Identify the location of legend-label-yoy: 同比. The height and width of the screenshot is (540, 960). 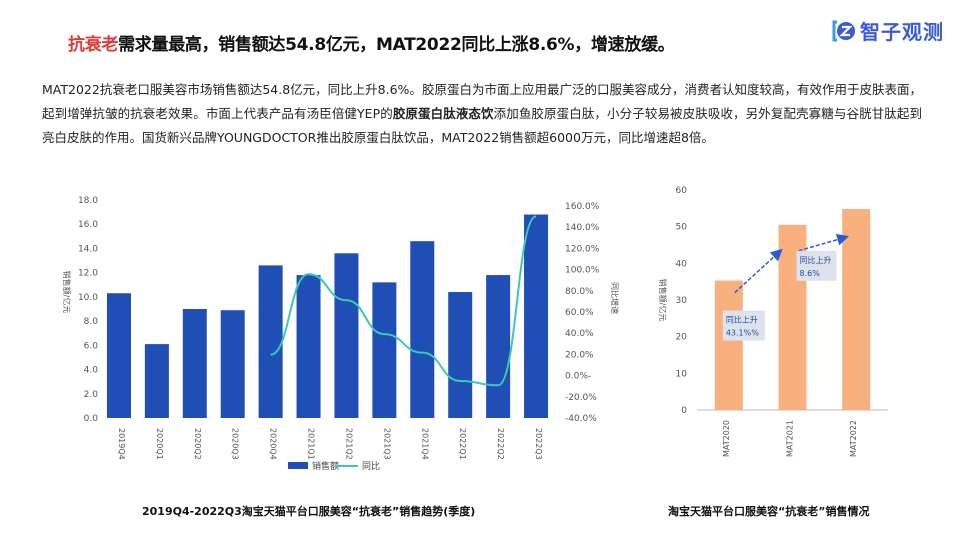
(371, 466).